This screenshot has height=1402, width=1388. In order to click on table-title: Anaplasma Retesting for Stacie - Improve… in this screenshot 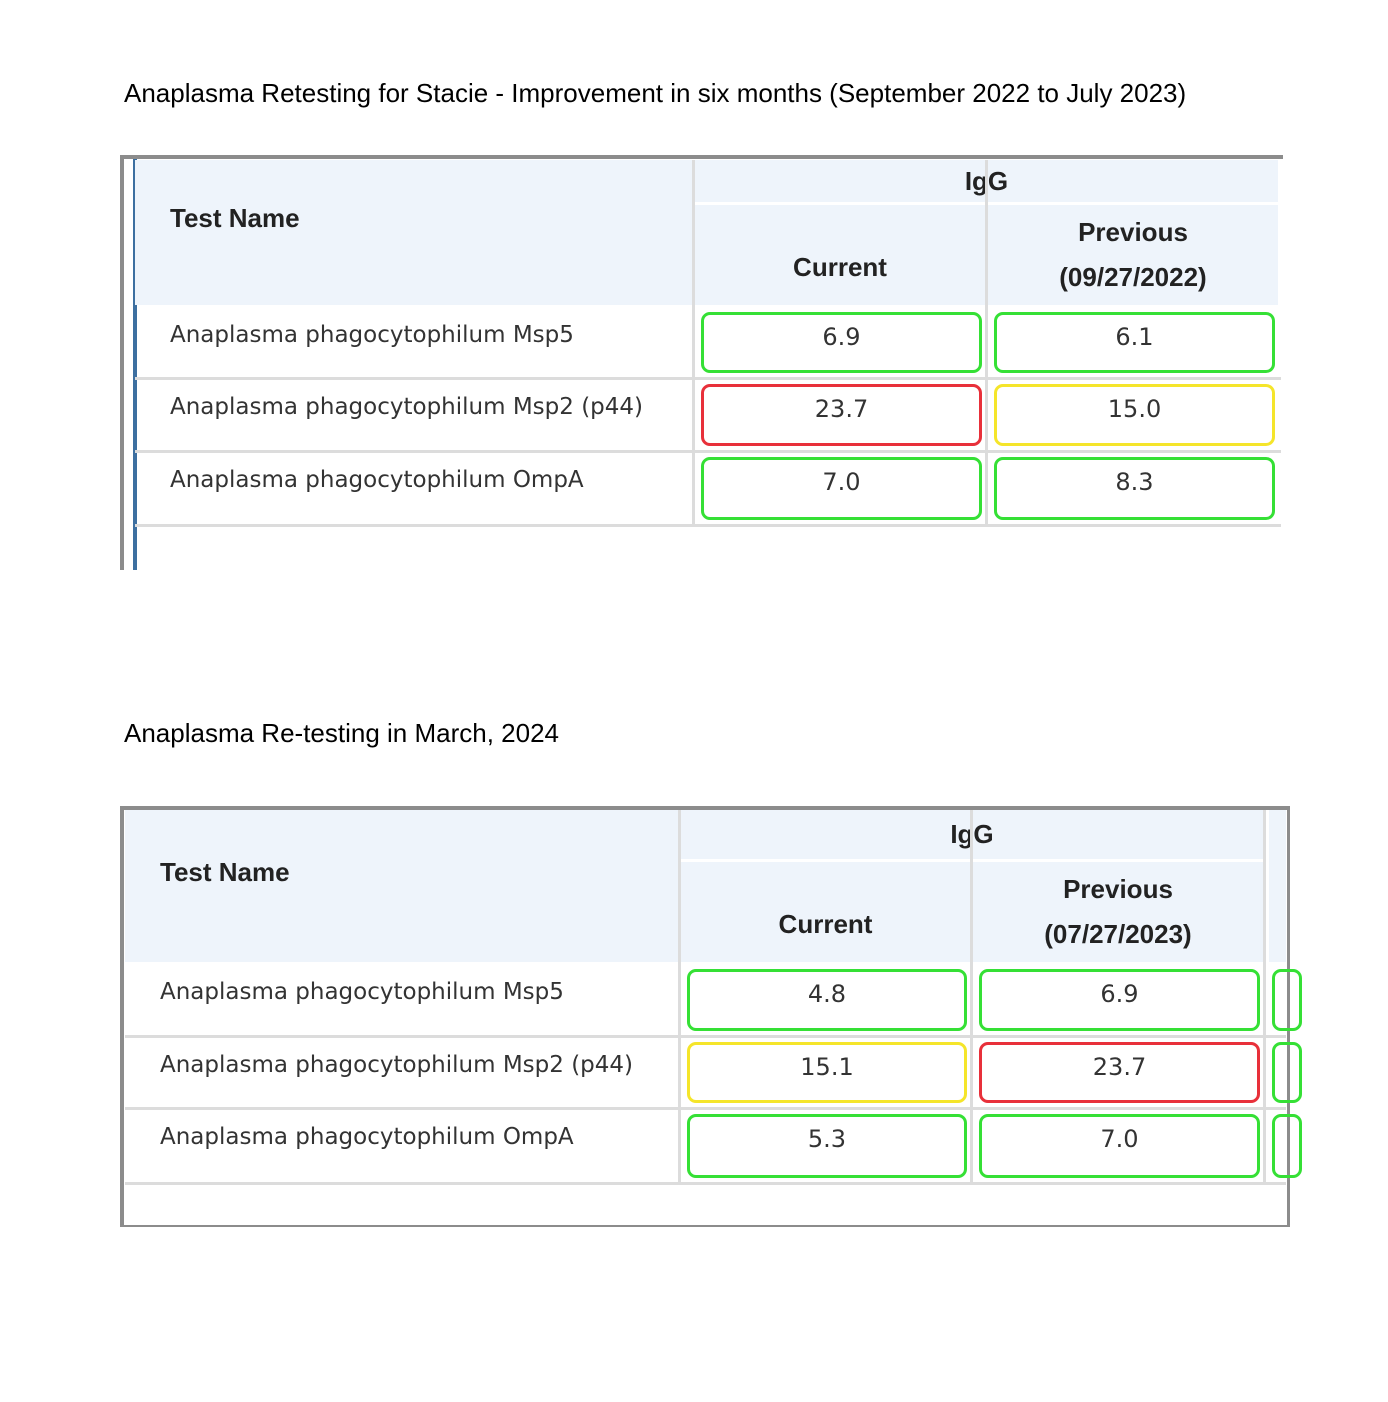, I will do `click(655, 93)`.